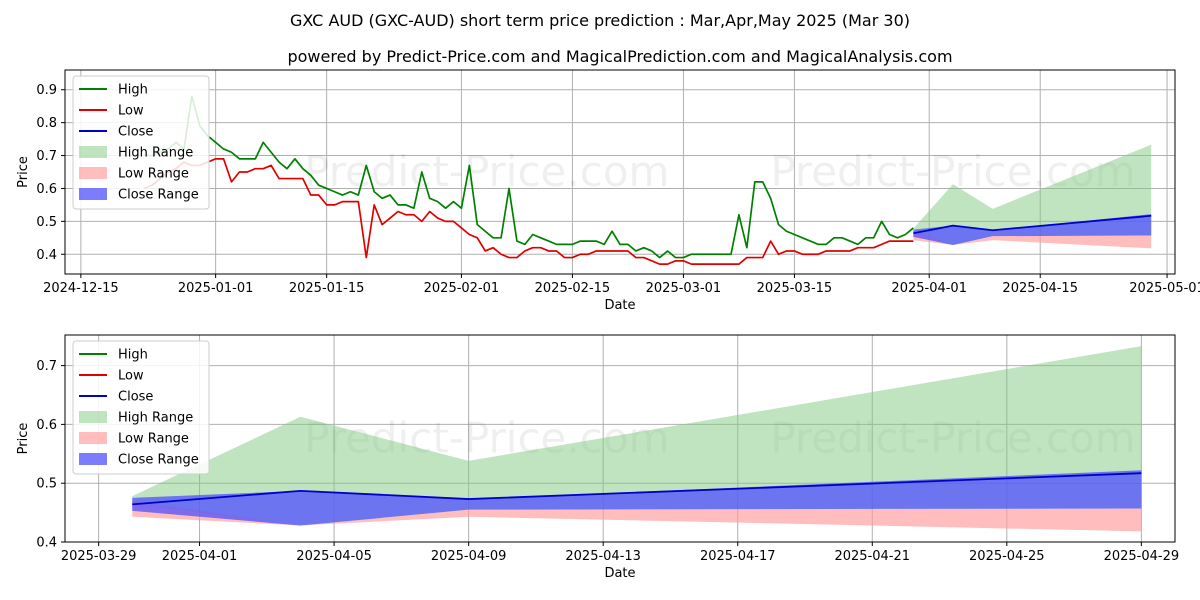  What do you see at coordinates (872, 556) in the screenshot?
I see `x-tick-label: 2025-04-21` at bounding box center [872, 556].